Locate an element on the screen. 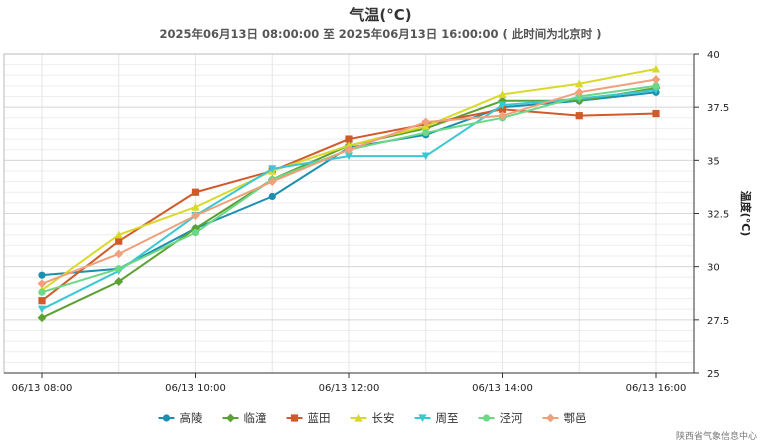 This screenshot has width=761, height=444. legend-item-1: 高陵 is located at coordinates (180, 418).